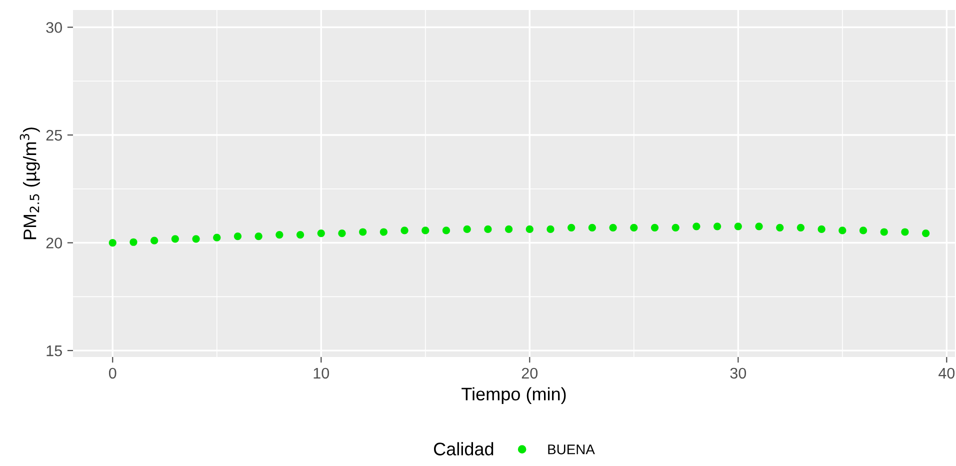 This screenshot has width=956, height=466. I want to click on legend-label: BUENA, so click(571, 449).